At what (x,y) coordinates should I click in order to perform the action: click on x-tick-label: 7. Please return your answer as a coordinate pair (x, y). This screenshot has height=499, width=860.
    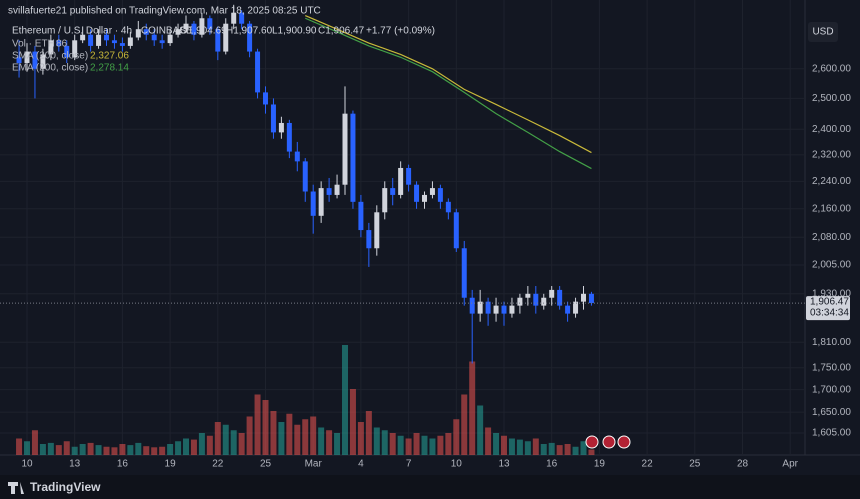
    Looking at the image, I should click on (409, 464).